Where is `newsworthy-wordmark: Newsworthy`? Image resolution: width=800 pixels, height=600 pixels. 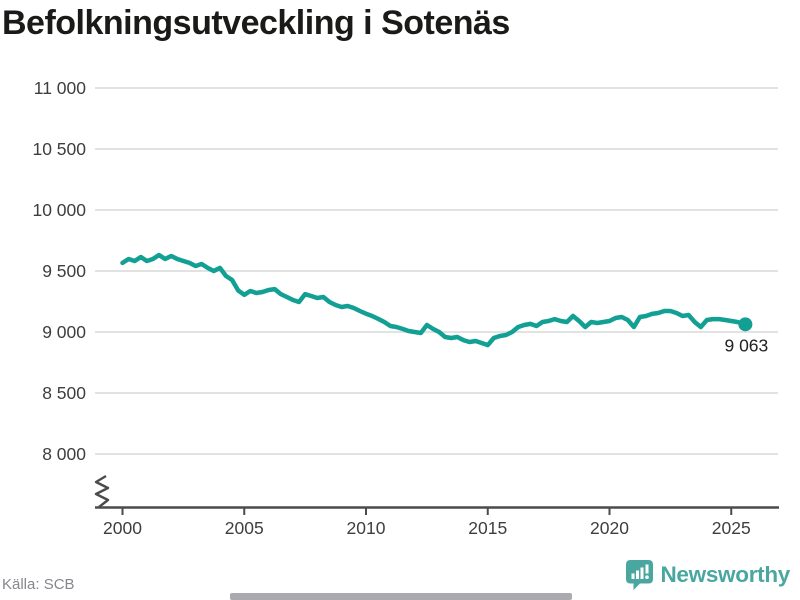 newsworthy-wordmark: Newsworthy is located at coordinates (725, 574).